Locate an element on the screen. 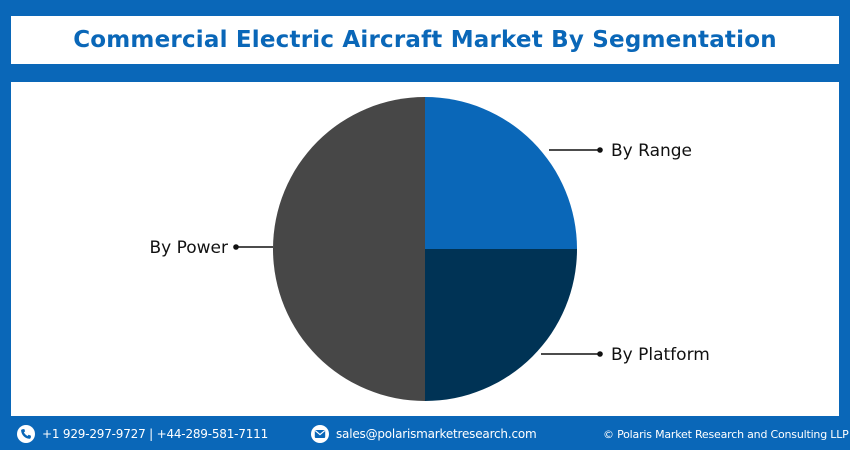 This screenshot has width=850, height=450. pie-slice-by-range is located at coordinates (501, 173).